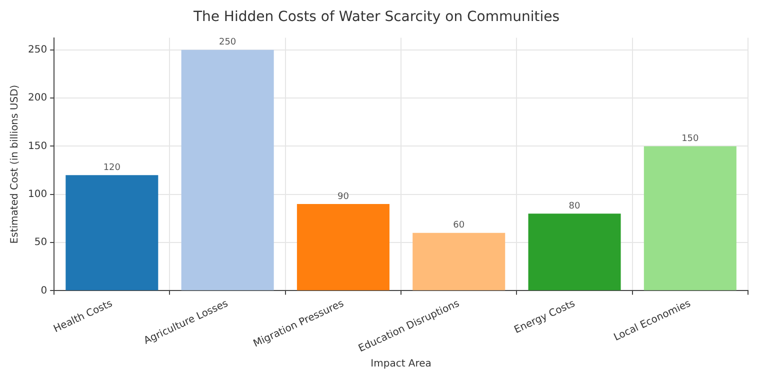 Image resolution: width=758 pixels, height=379 pixels. I want to click on data-label: 90, so click(343, 197).